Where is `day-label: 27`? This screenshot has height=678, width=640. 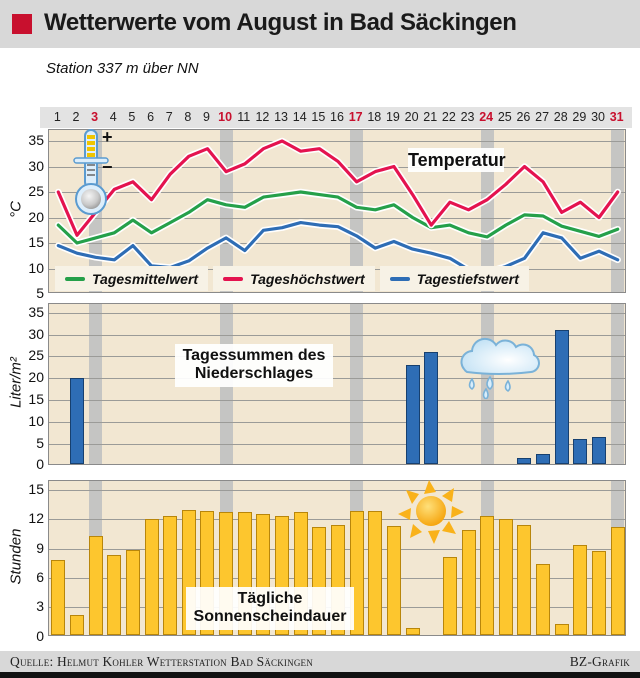 day-label: 27 is located at coordinates (542, 117).